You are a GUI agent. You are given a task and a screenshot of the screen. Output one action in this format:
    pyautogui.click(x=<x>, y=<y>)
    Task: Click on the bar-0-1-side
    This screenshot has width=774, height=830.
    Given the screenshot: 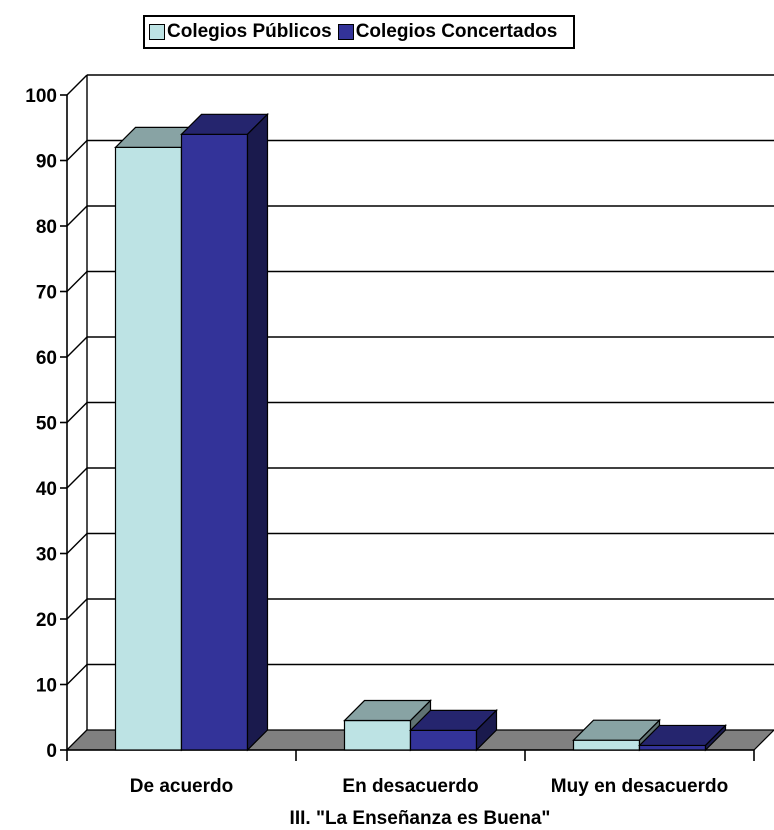 What is the action you would take?
    pyautogui.click(x=257, y=432)
    